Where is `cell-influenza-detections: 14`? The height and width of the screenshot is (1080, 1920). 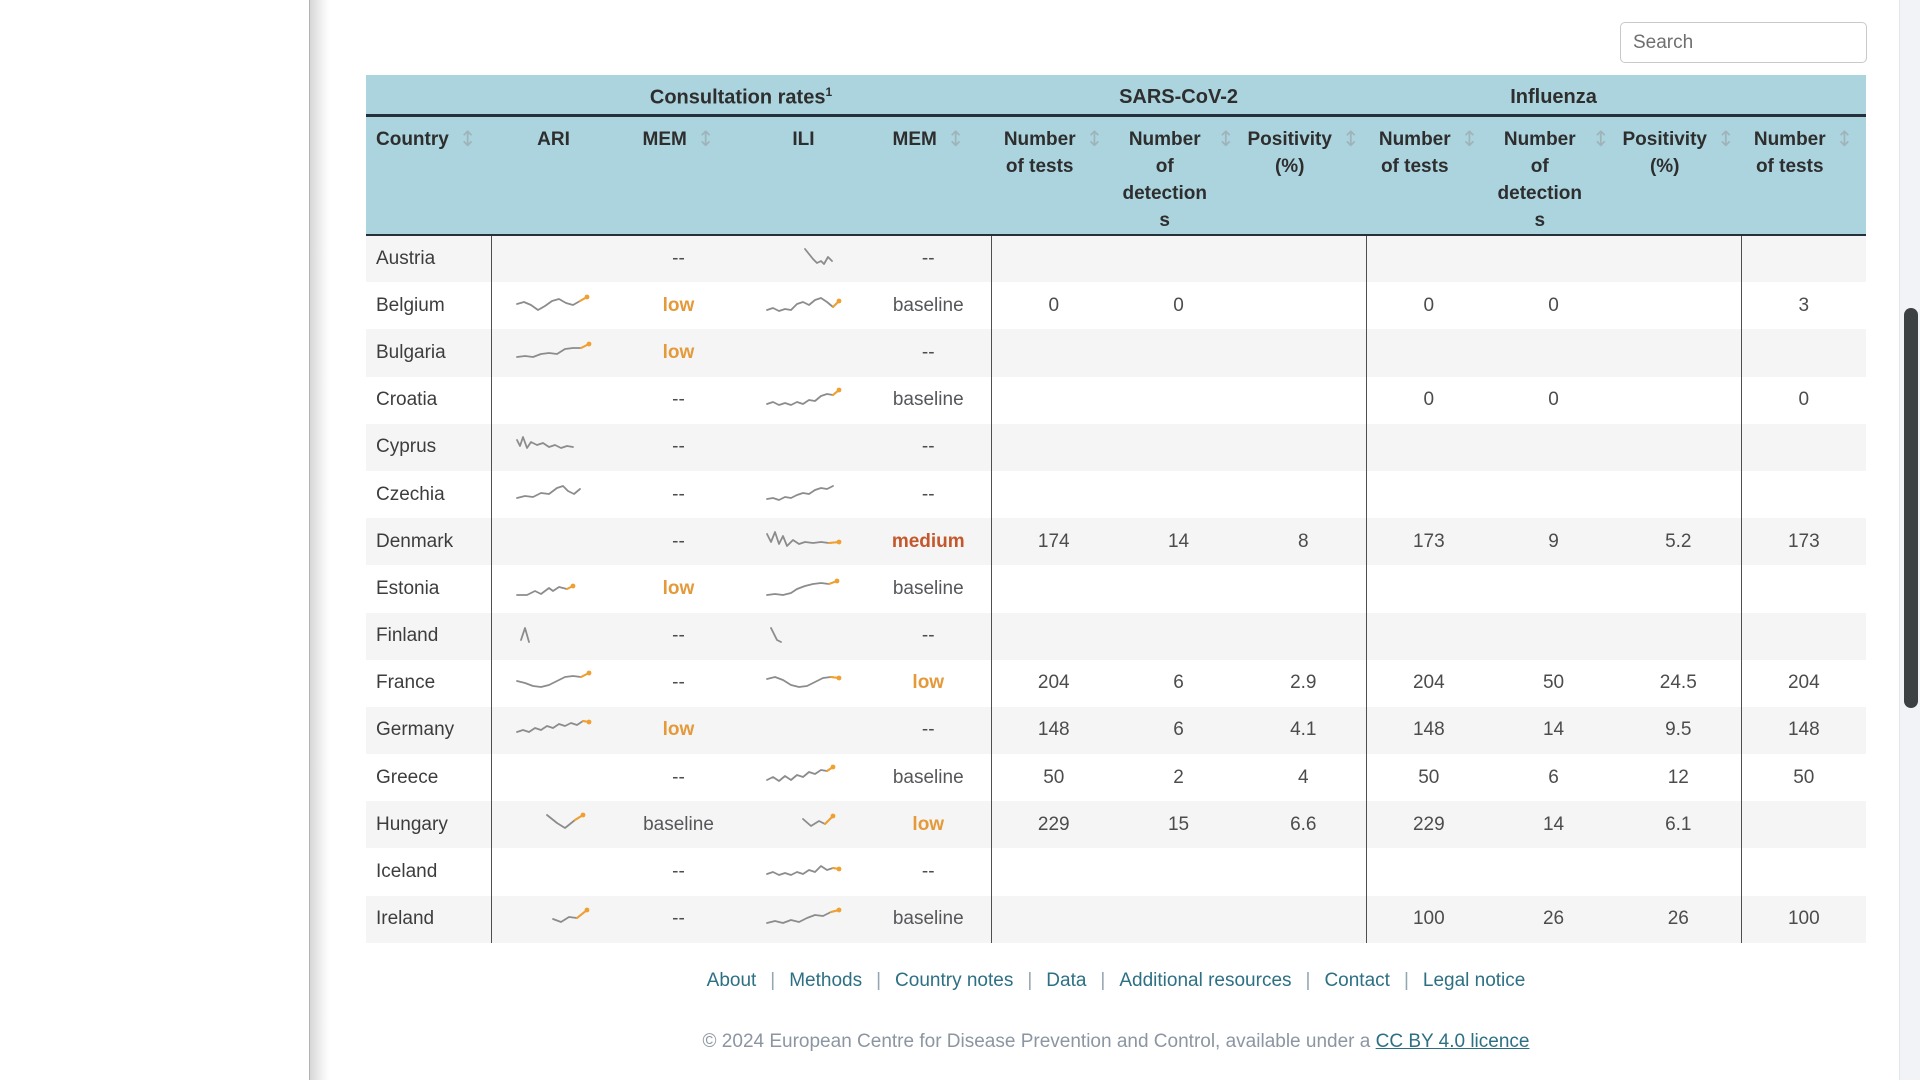 cell-influenza-detections: 14 is located at coordinates (1554, 730).